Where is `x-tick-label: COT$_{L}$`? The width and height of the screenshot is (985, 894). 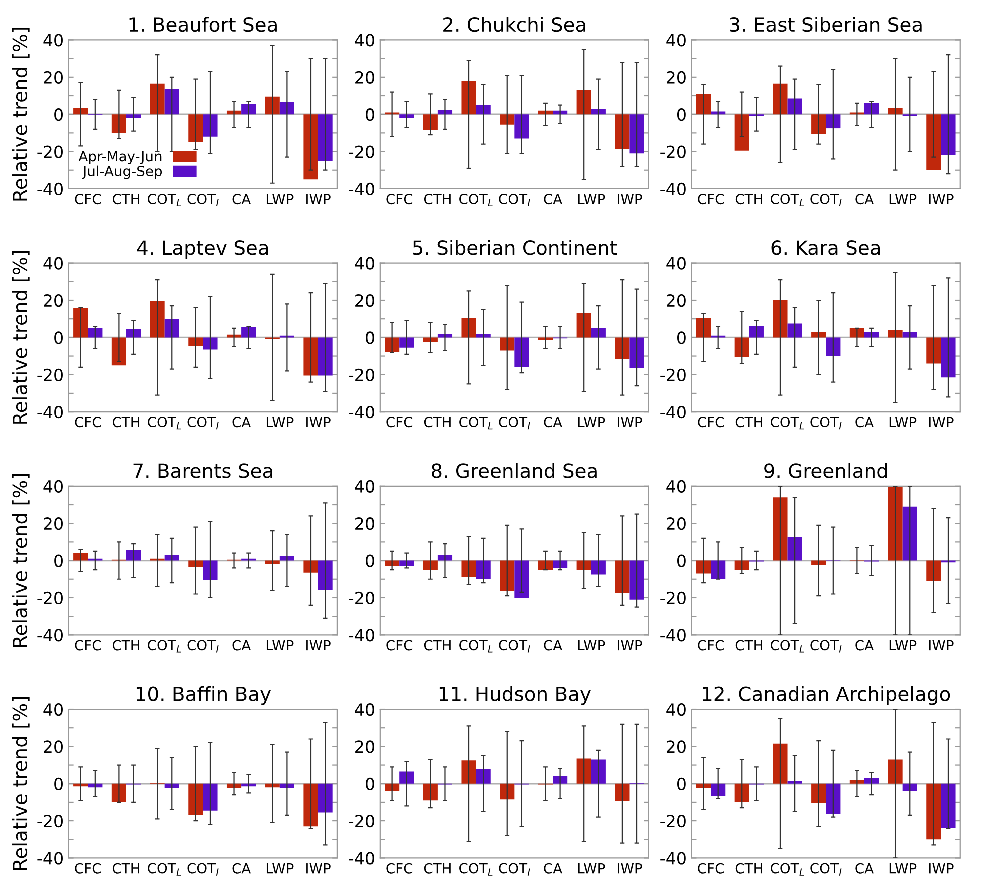
x-tick-label: COT$_{L}$ is located at coordinates (165, 646).